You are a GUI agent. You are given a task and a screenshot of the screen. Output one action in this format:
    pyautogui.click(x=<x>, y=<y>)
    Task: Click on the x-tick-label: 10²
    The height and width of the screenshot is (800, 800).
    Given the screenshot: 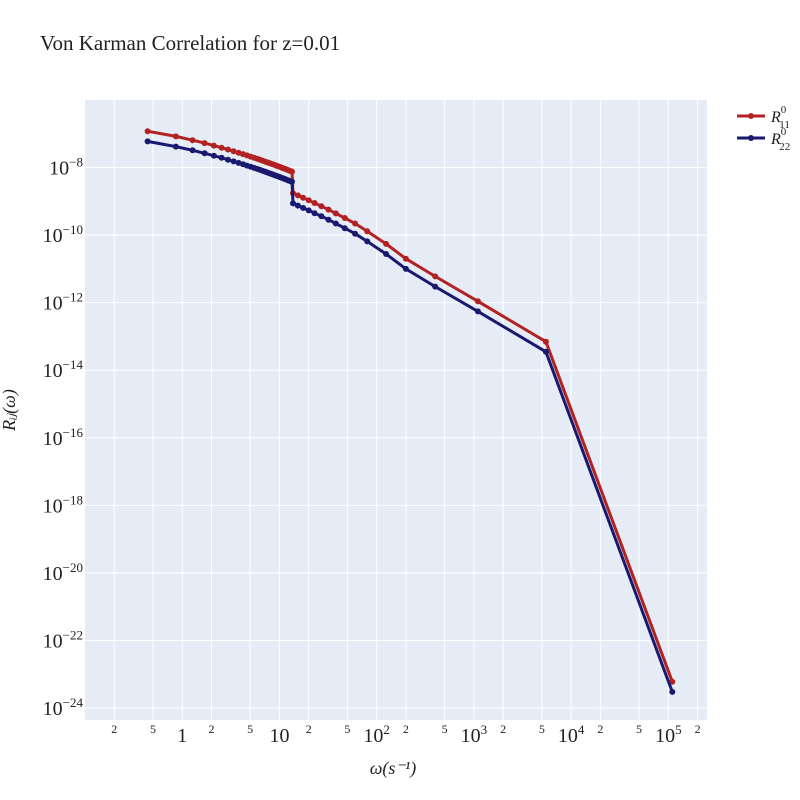 What is the action you would take?
    pyautogui.click(x=376, y=734)
    